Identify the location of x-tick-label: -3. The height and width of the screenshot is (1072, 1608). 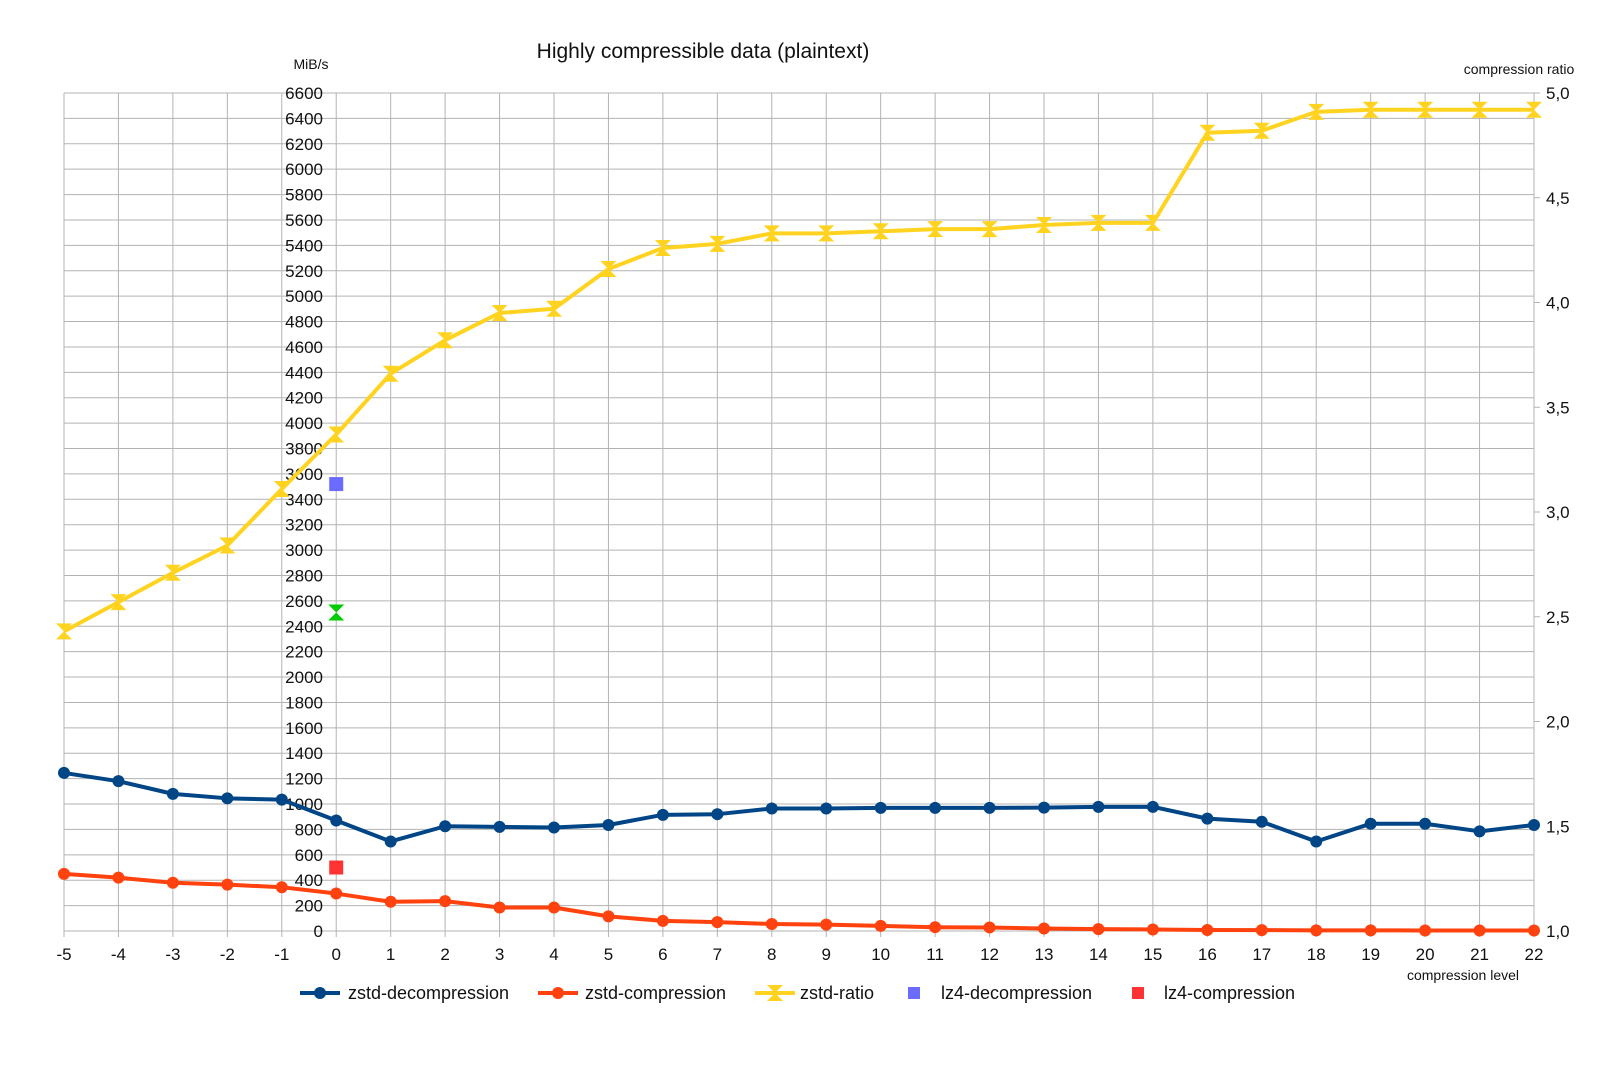
(172, 954).